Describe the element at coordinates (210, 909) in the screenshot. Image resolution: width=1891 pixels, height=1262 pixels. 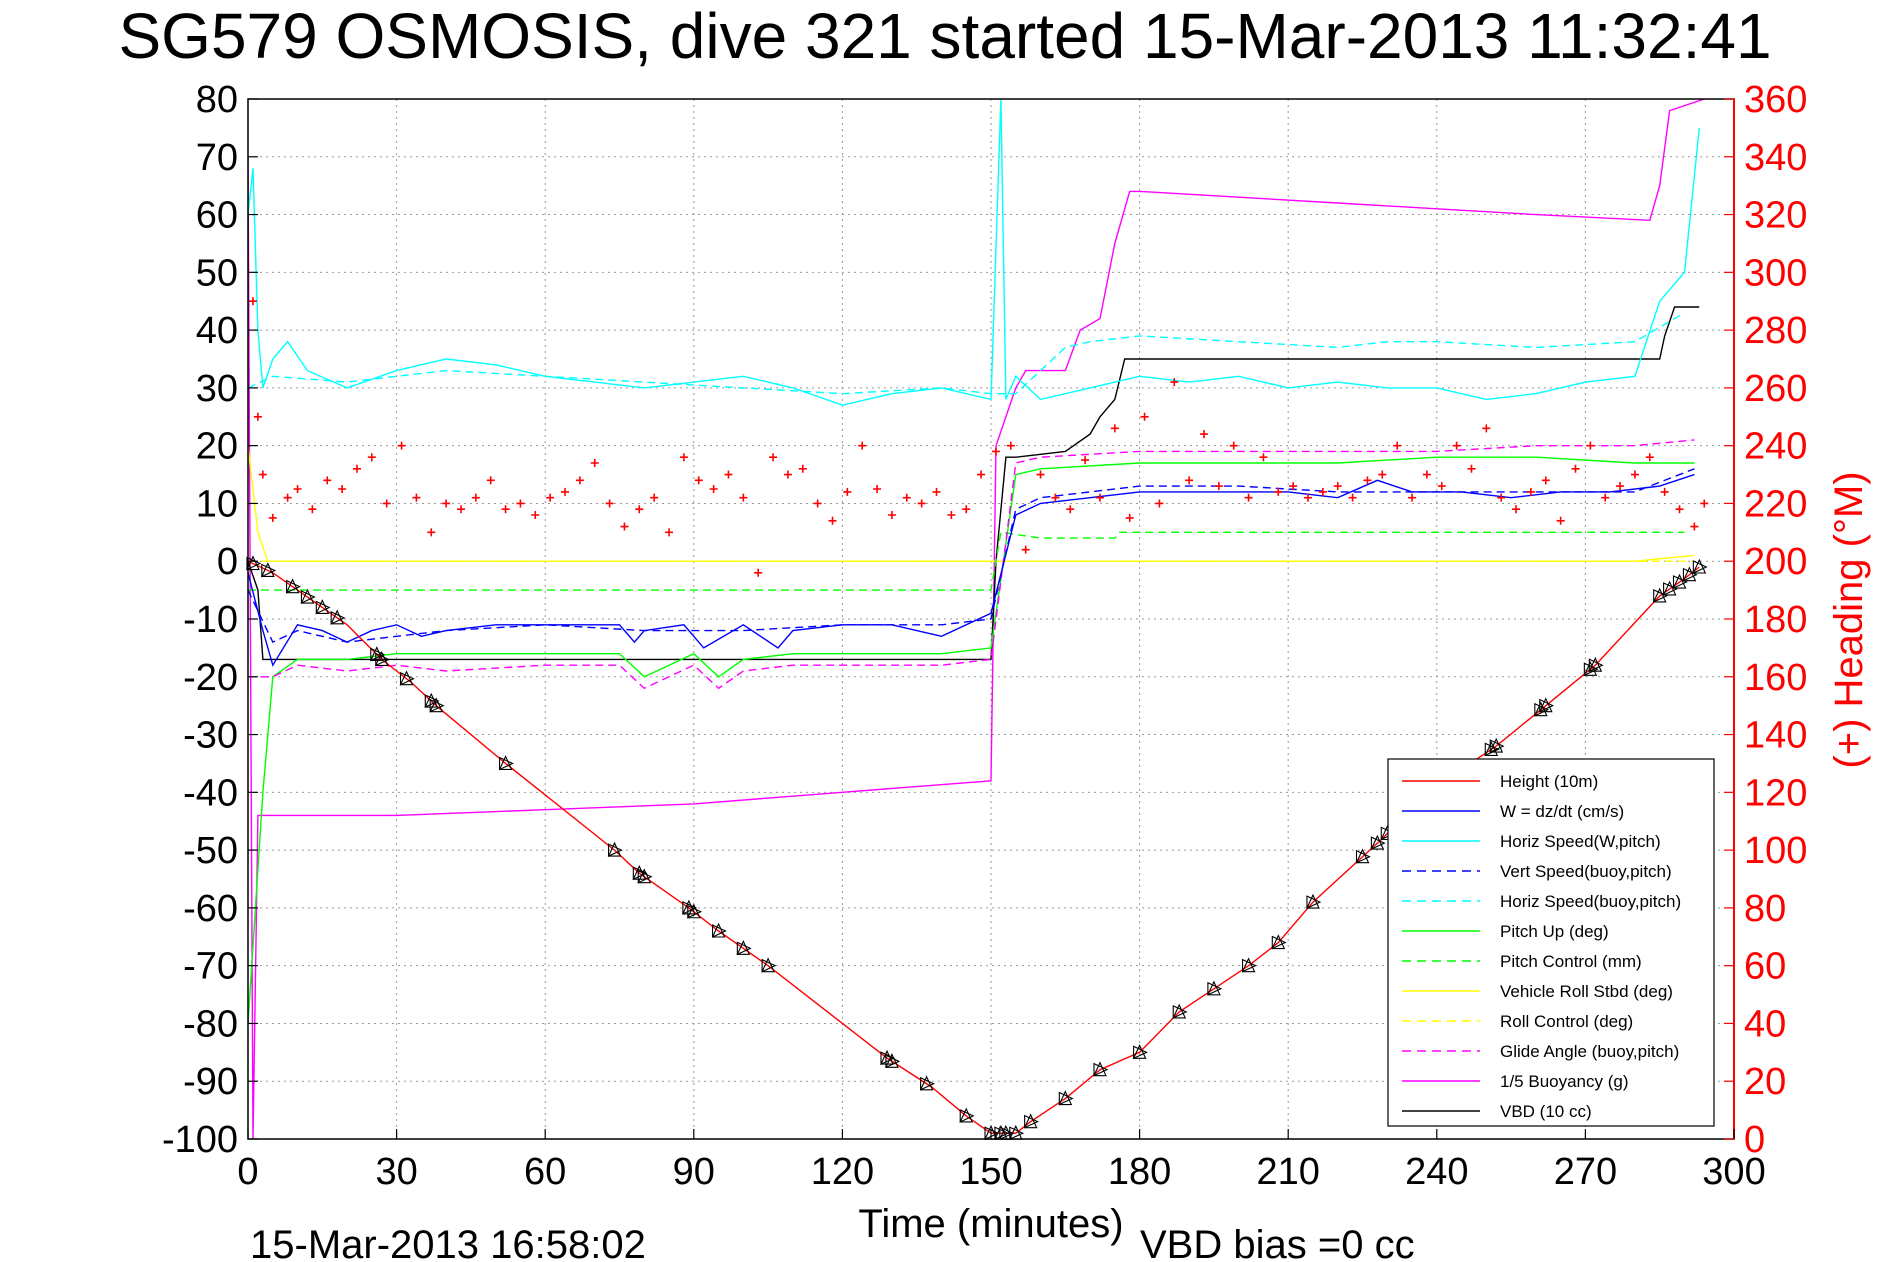
I see `y-tick-label: -60` at that location.